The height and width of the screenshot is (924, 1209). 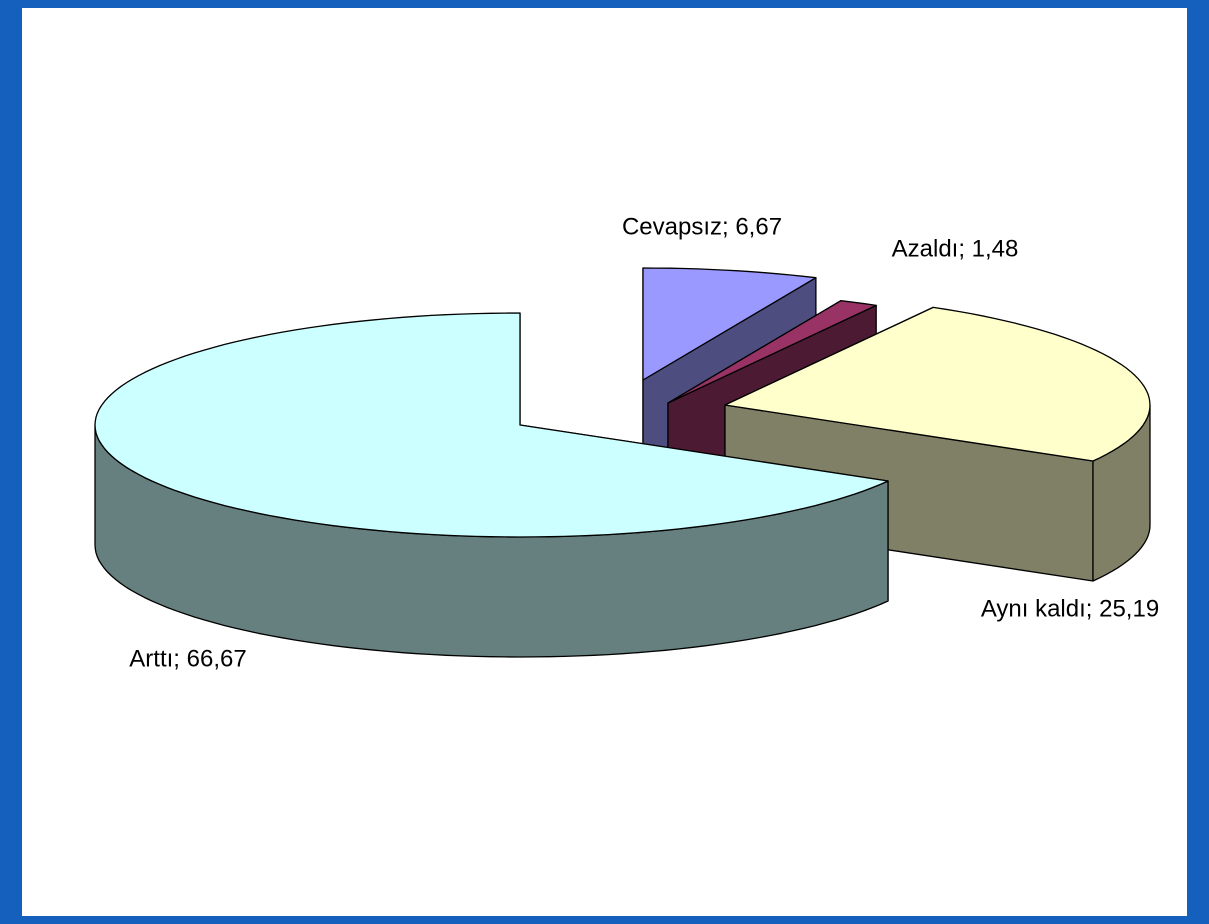 What do you see at coordinates (702, 226) in the screenshot?
I see `data-label: Cevapsız; 6,67` at bounding box center [702, 226].